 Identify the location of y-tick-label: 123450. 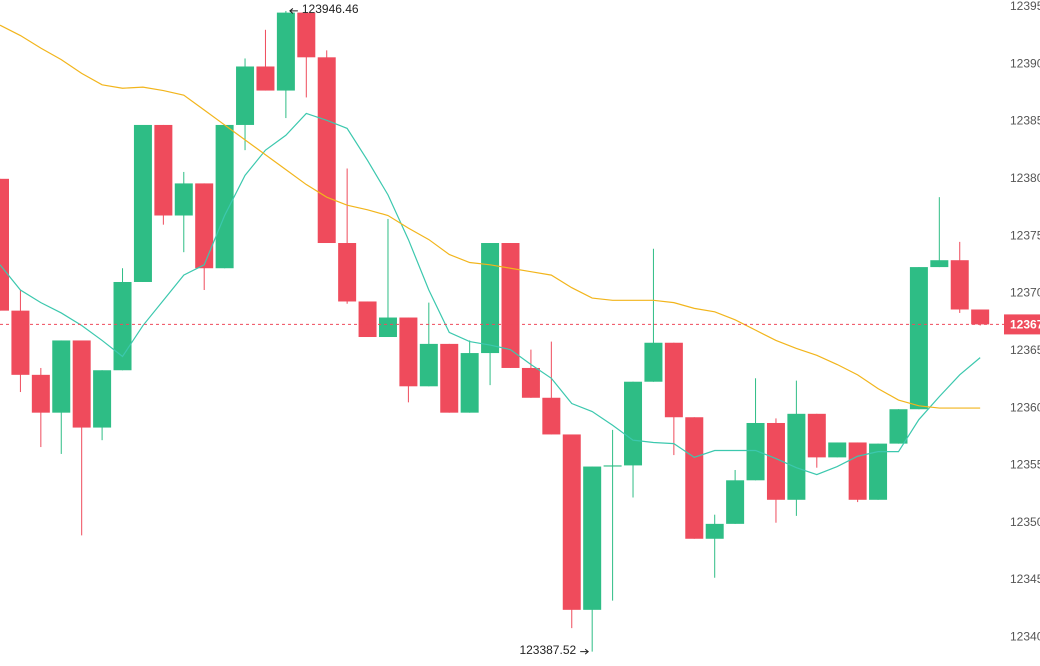
(1025, 579).